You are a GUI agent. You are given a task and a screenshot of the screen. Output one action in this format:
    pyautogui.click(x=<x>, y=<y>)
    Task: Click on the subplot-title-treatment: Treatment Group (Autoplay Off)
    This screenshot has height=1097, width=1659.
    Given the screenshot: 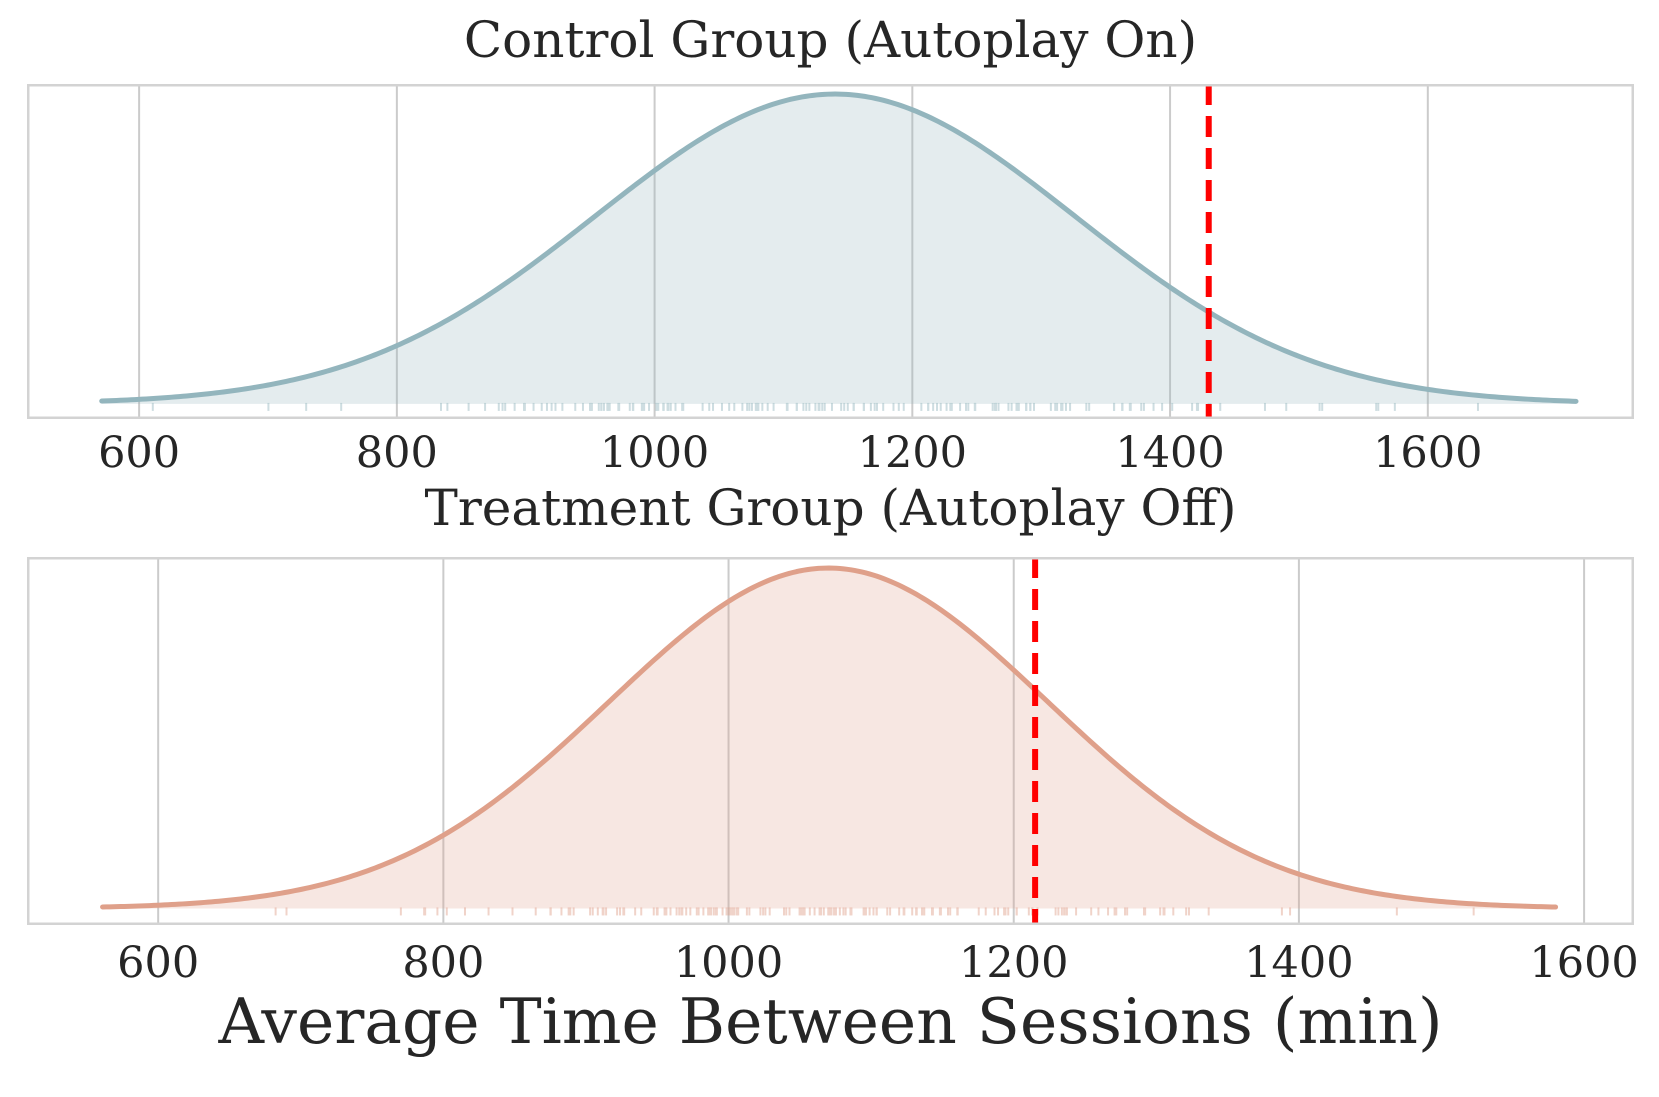 What is the action you would take?
    pyautogui.click(x=830, y=508)
    